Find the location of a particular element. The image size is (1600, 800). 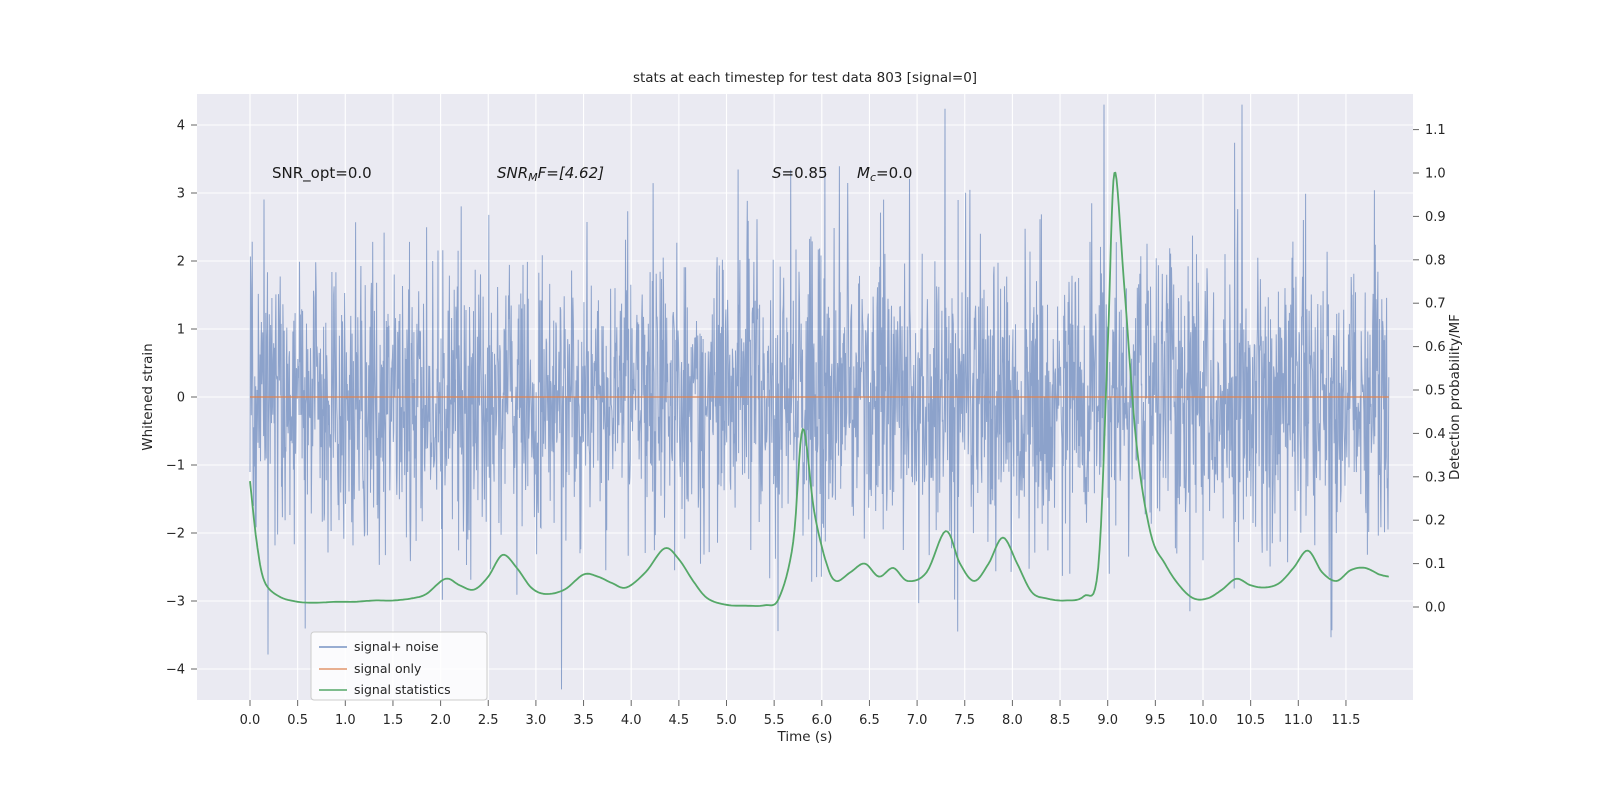

x-tick-label: 2.5 is located at coordinates (488, 720).